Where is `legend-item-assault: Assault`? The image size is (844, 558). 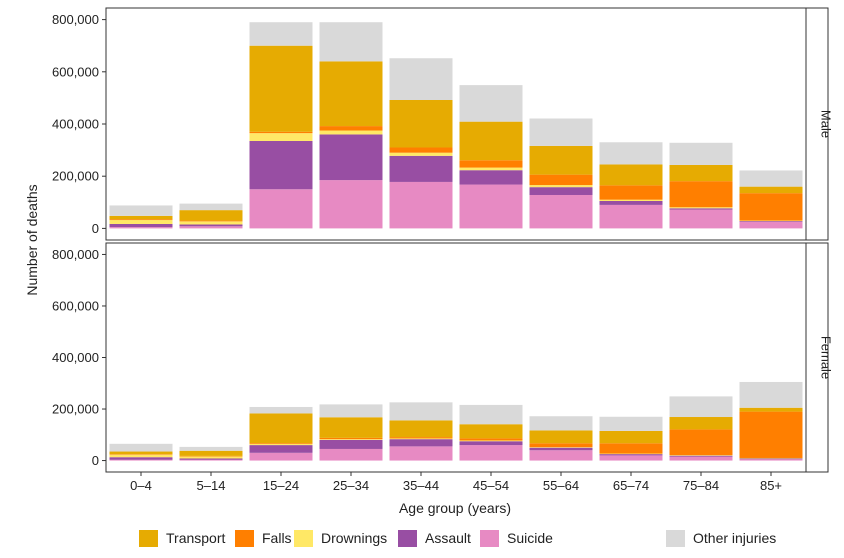
legend-item-assault: Assault is located at coordinates (434, 538).